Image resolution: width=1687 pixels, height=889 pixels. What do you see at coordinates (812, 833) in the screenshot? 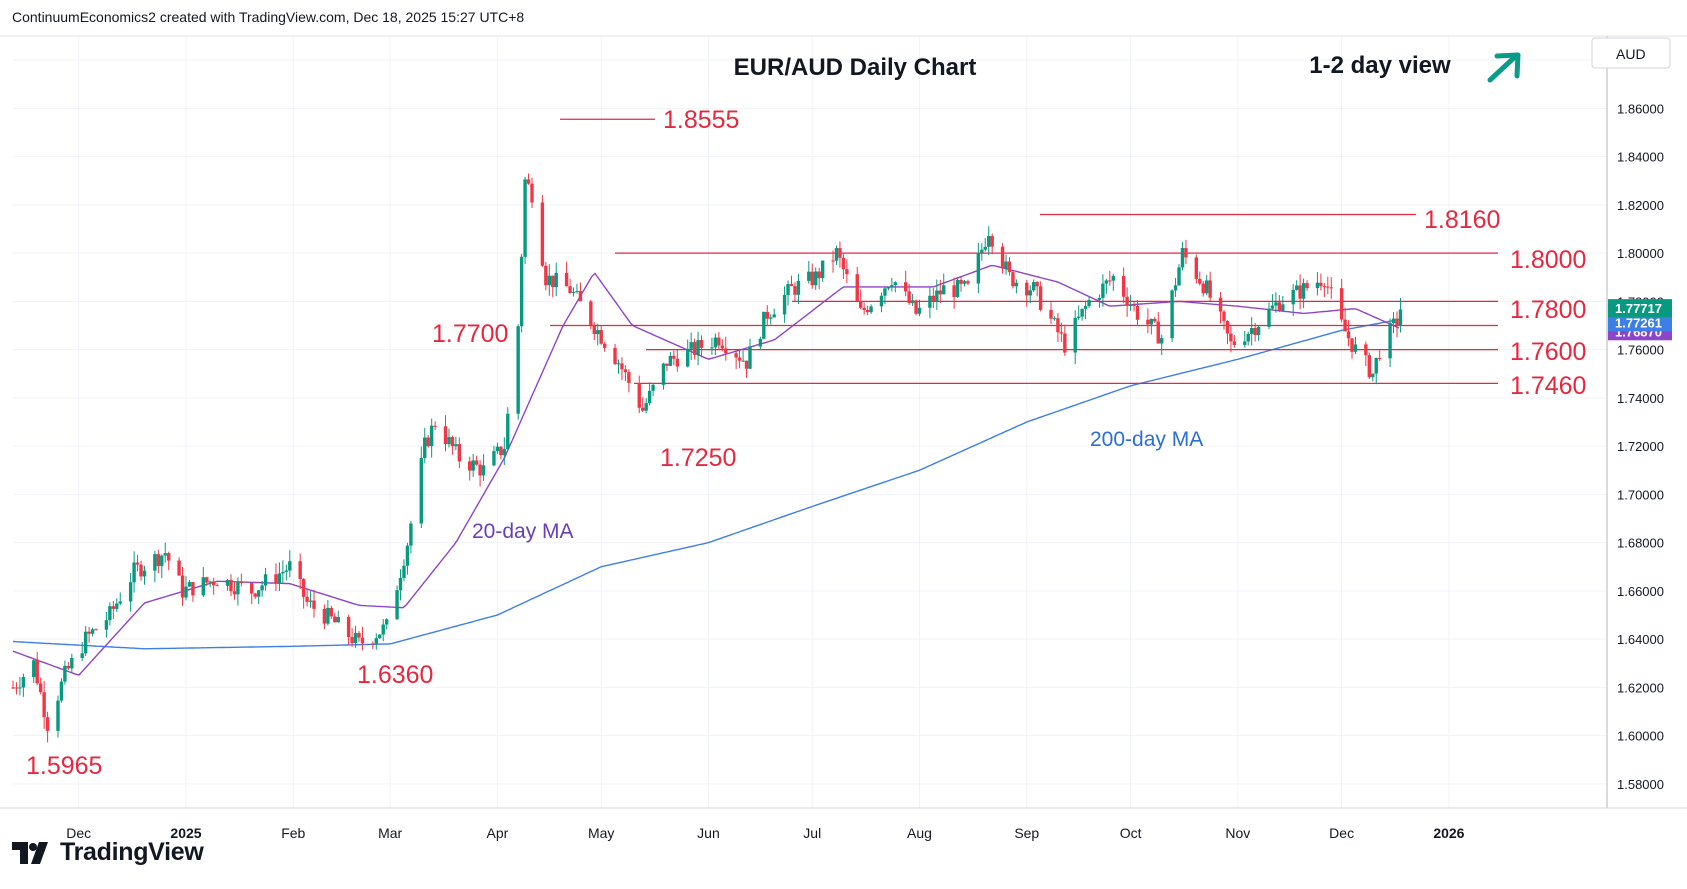
I see `time-tick-label: Jul` at bounding box center [812, 833].